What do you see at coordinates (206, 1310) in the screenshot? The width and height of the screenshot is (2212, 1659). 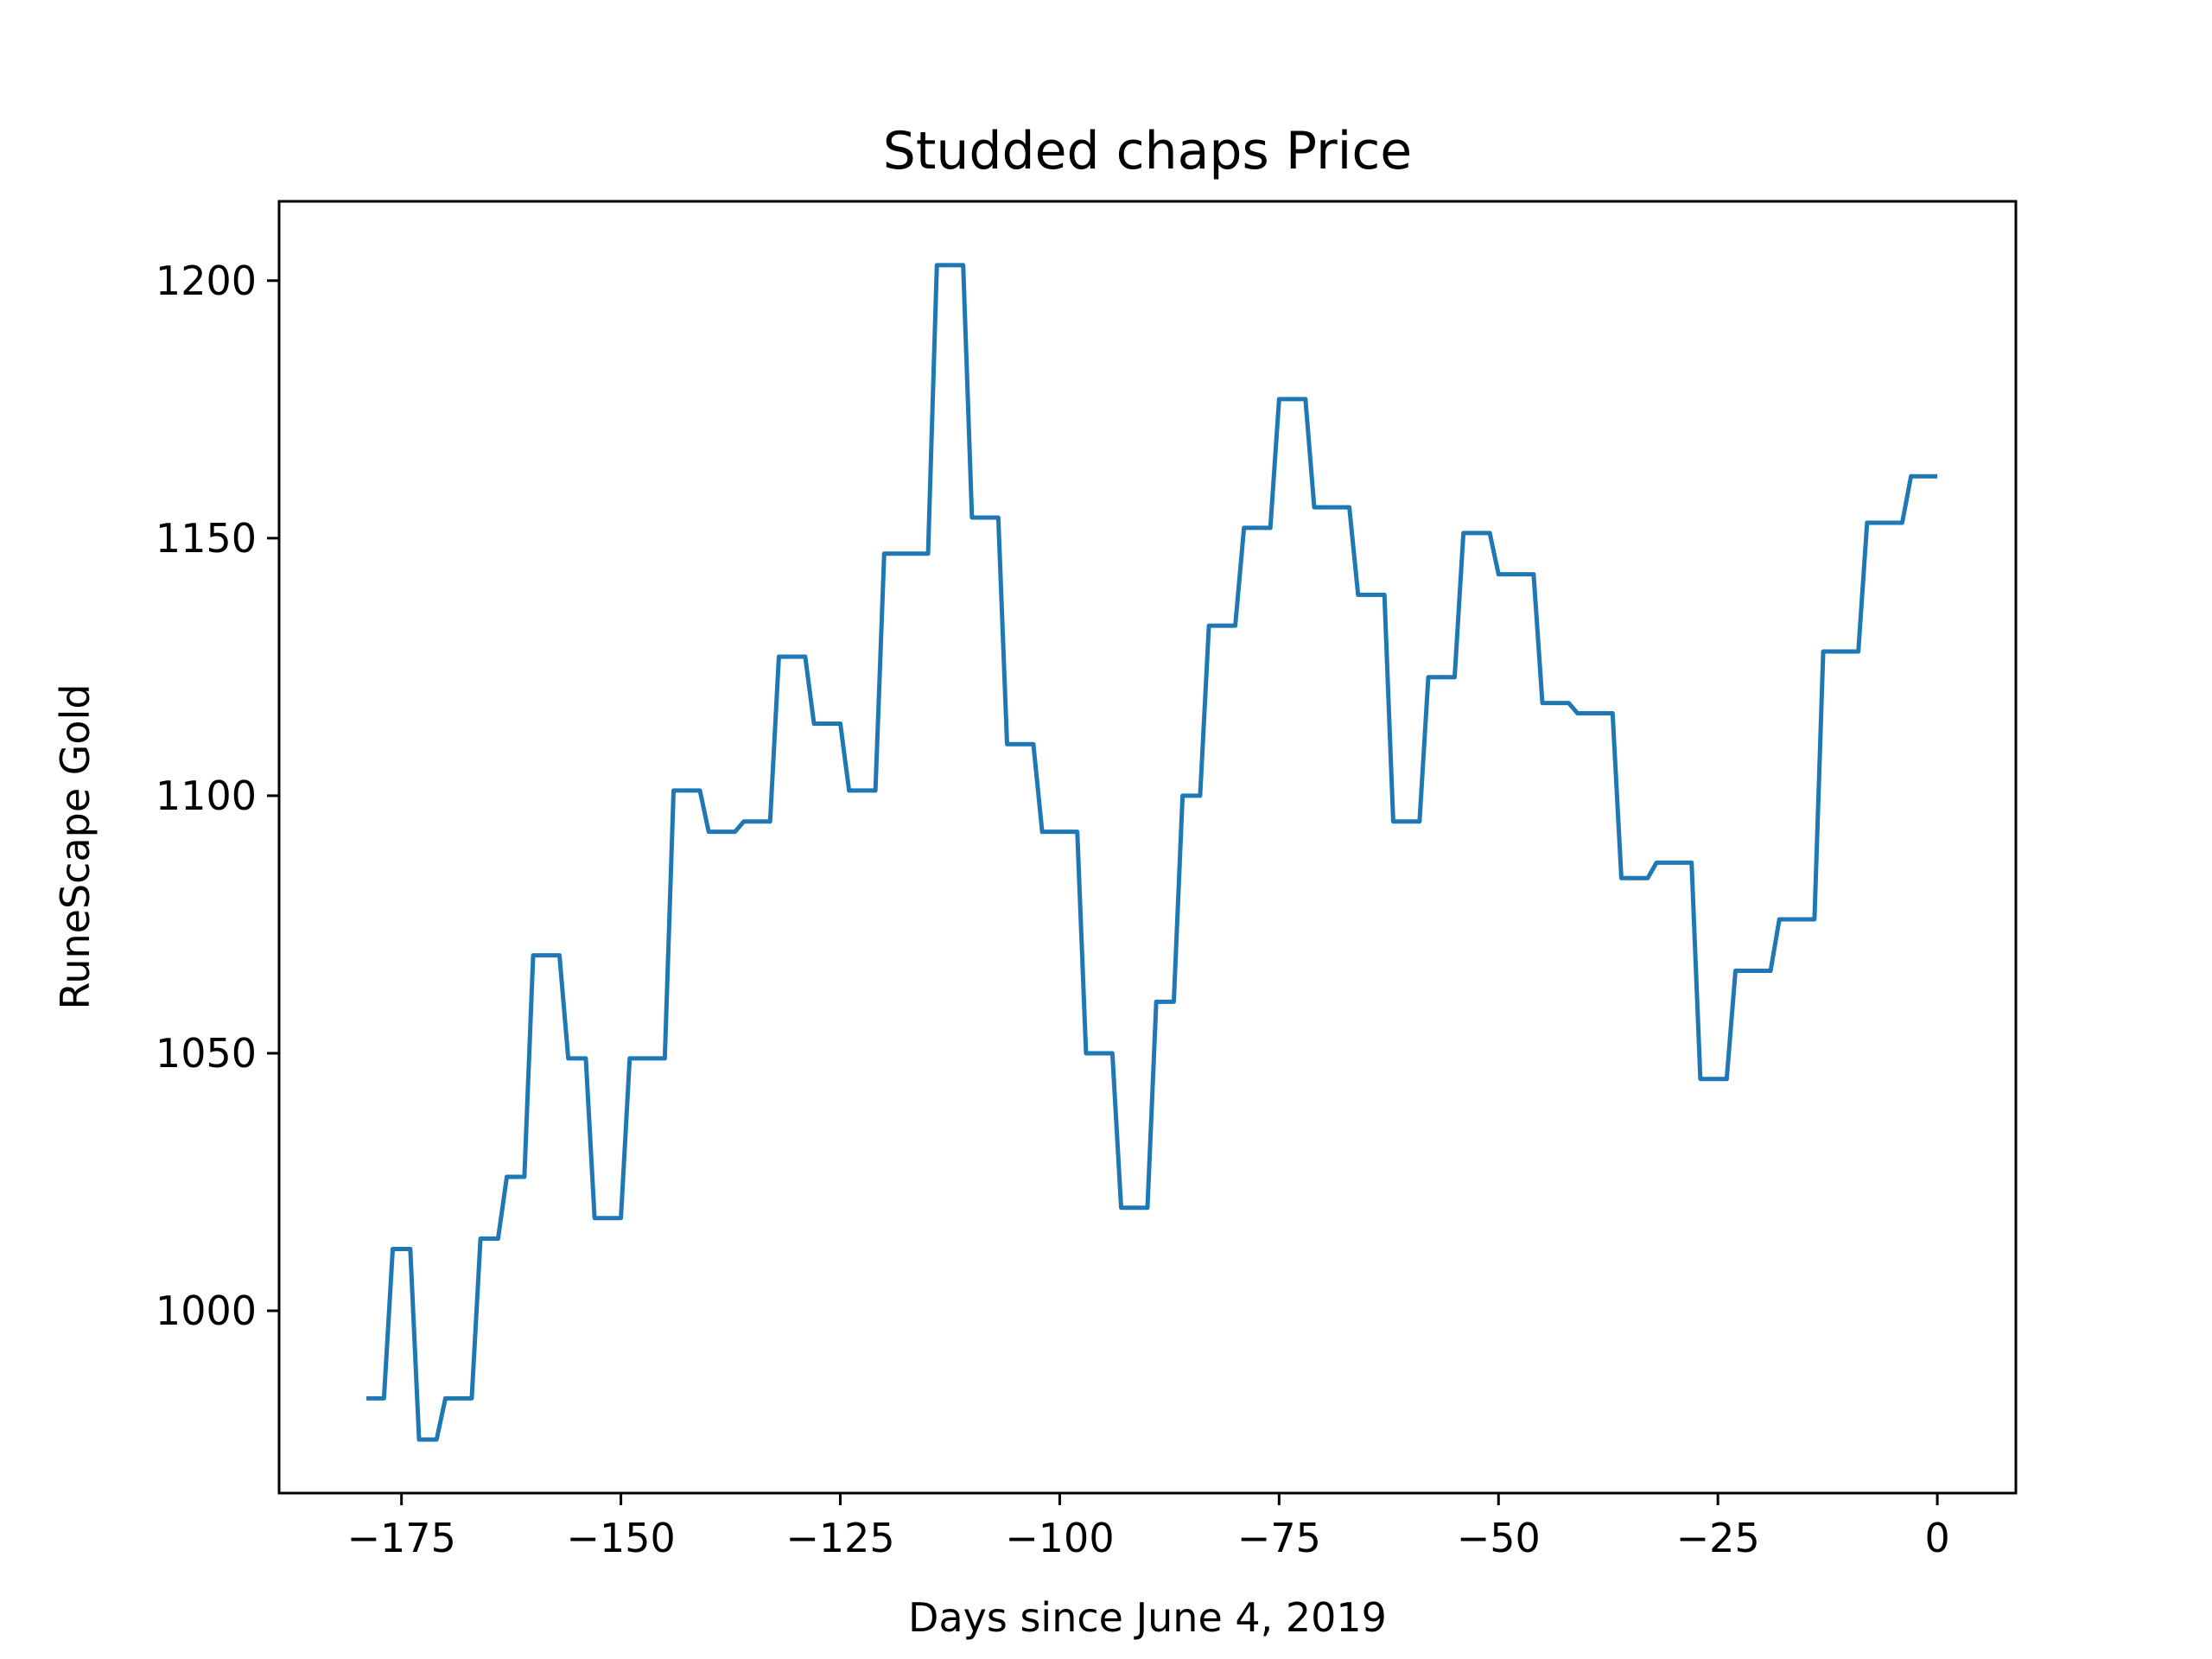 I see `y-tick-label: 1000` at bounding box center [206, 1310].